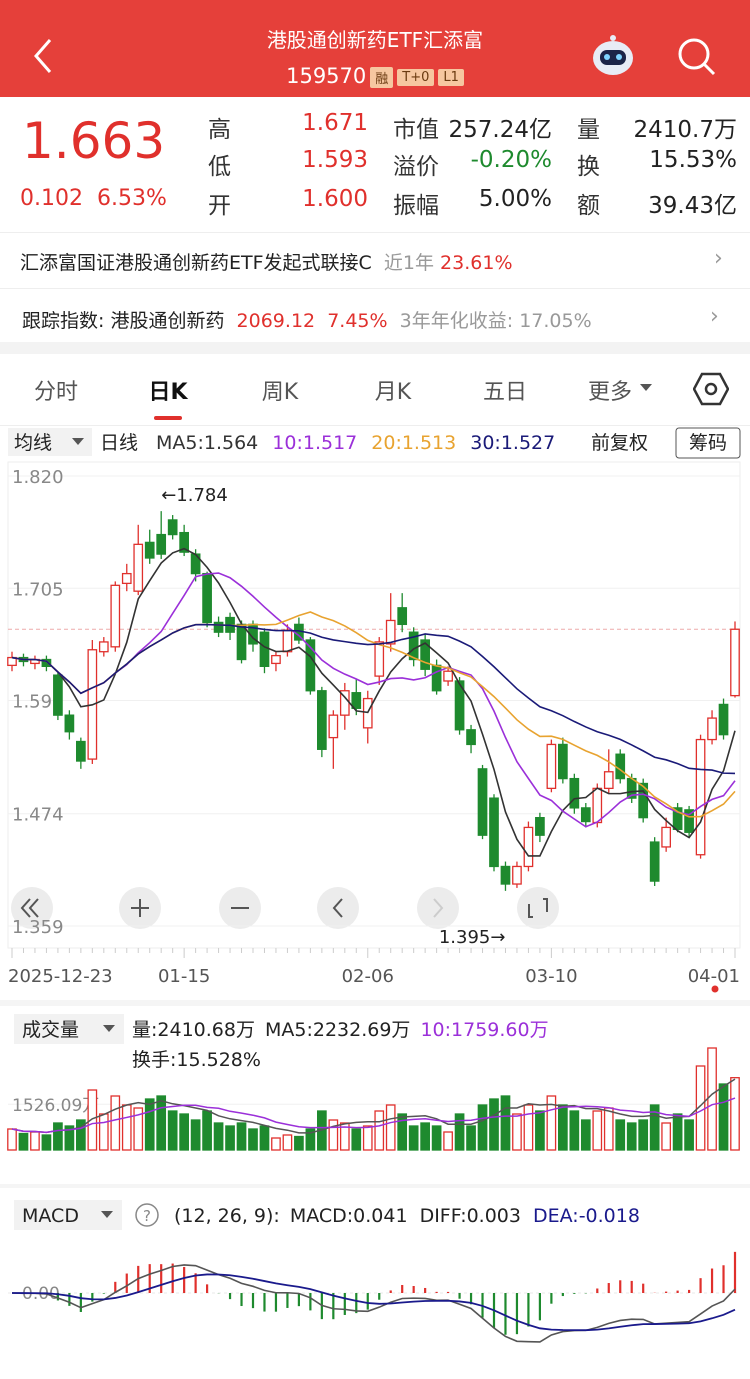  I want to click on tab: 五日, so click(504, 392).